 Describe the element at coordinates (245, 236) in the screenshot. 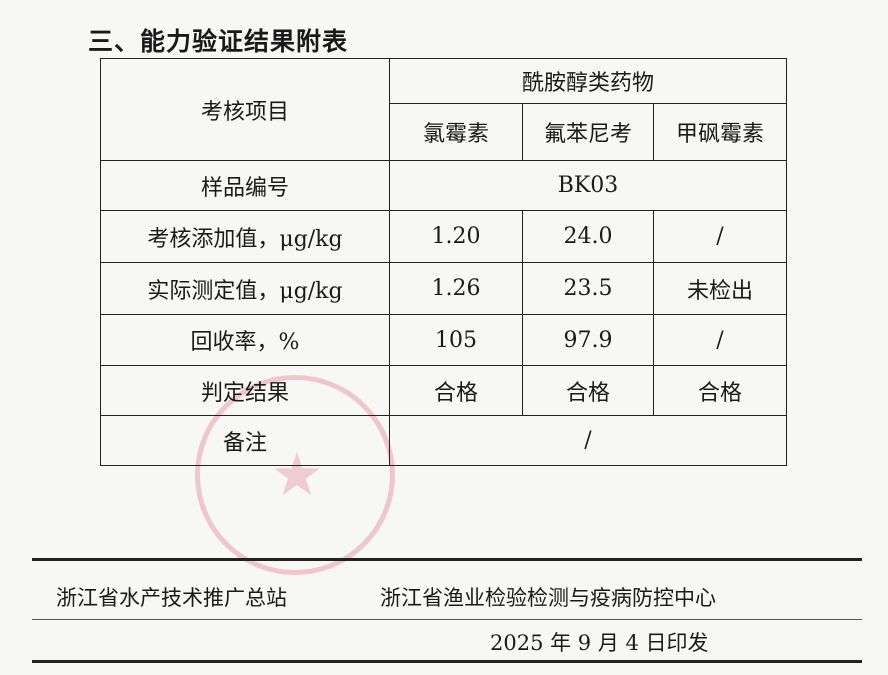

I see `row-label: 考核添加值，μg/kg` at that location.